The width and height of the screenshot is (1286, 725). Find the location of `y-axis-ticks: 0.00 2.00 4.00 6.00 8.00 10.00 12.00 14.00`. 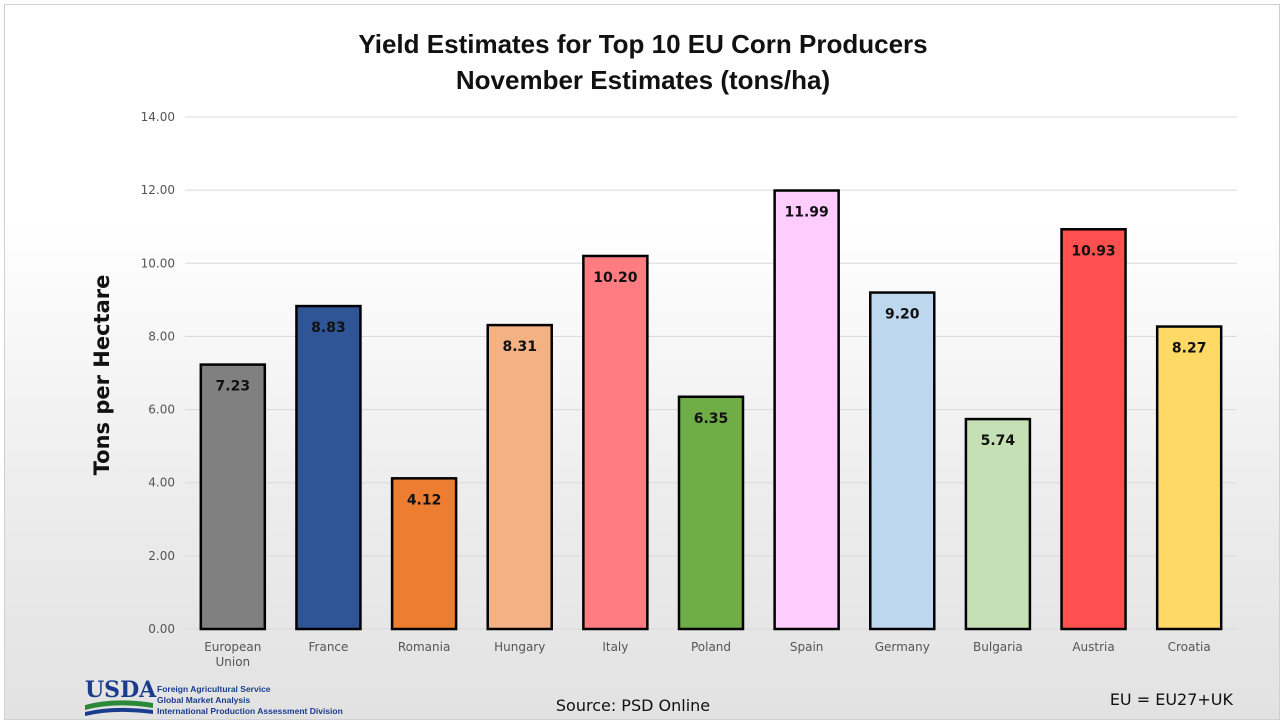

y-axis-ticks: 0.00 2.00 4.00 6.00 8.00 10.00 12.00 14.00 is located at coordinates (158, 373).